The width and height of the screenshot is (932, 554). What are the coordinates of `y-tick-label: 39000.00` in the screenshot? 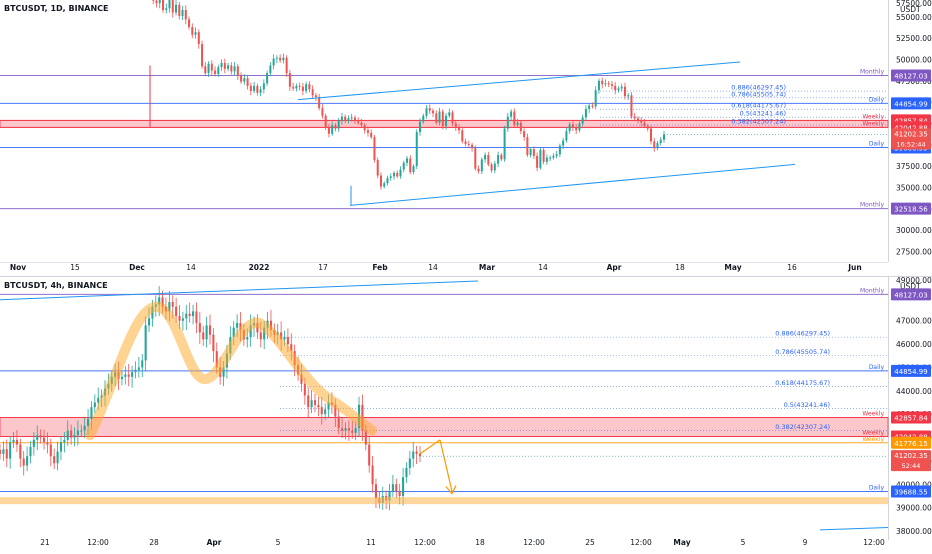 It's located at (914, 508).